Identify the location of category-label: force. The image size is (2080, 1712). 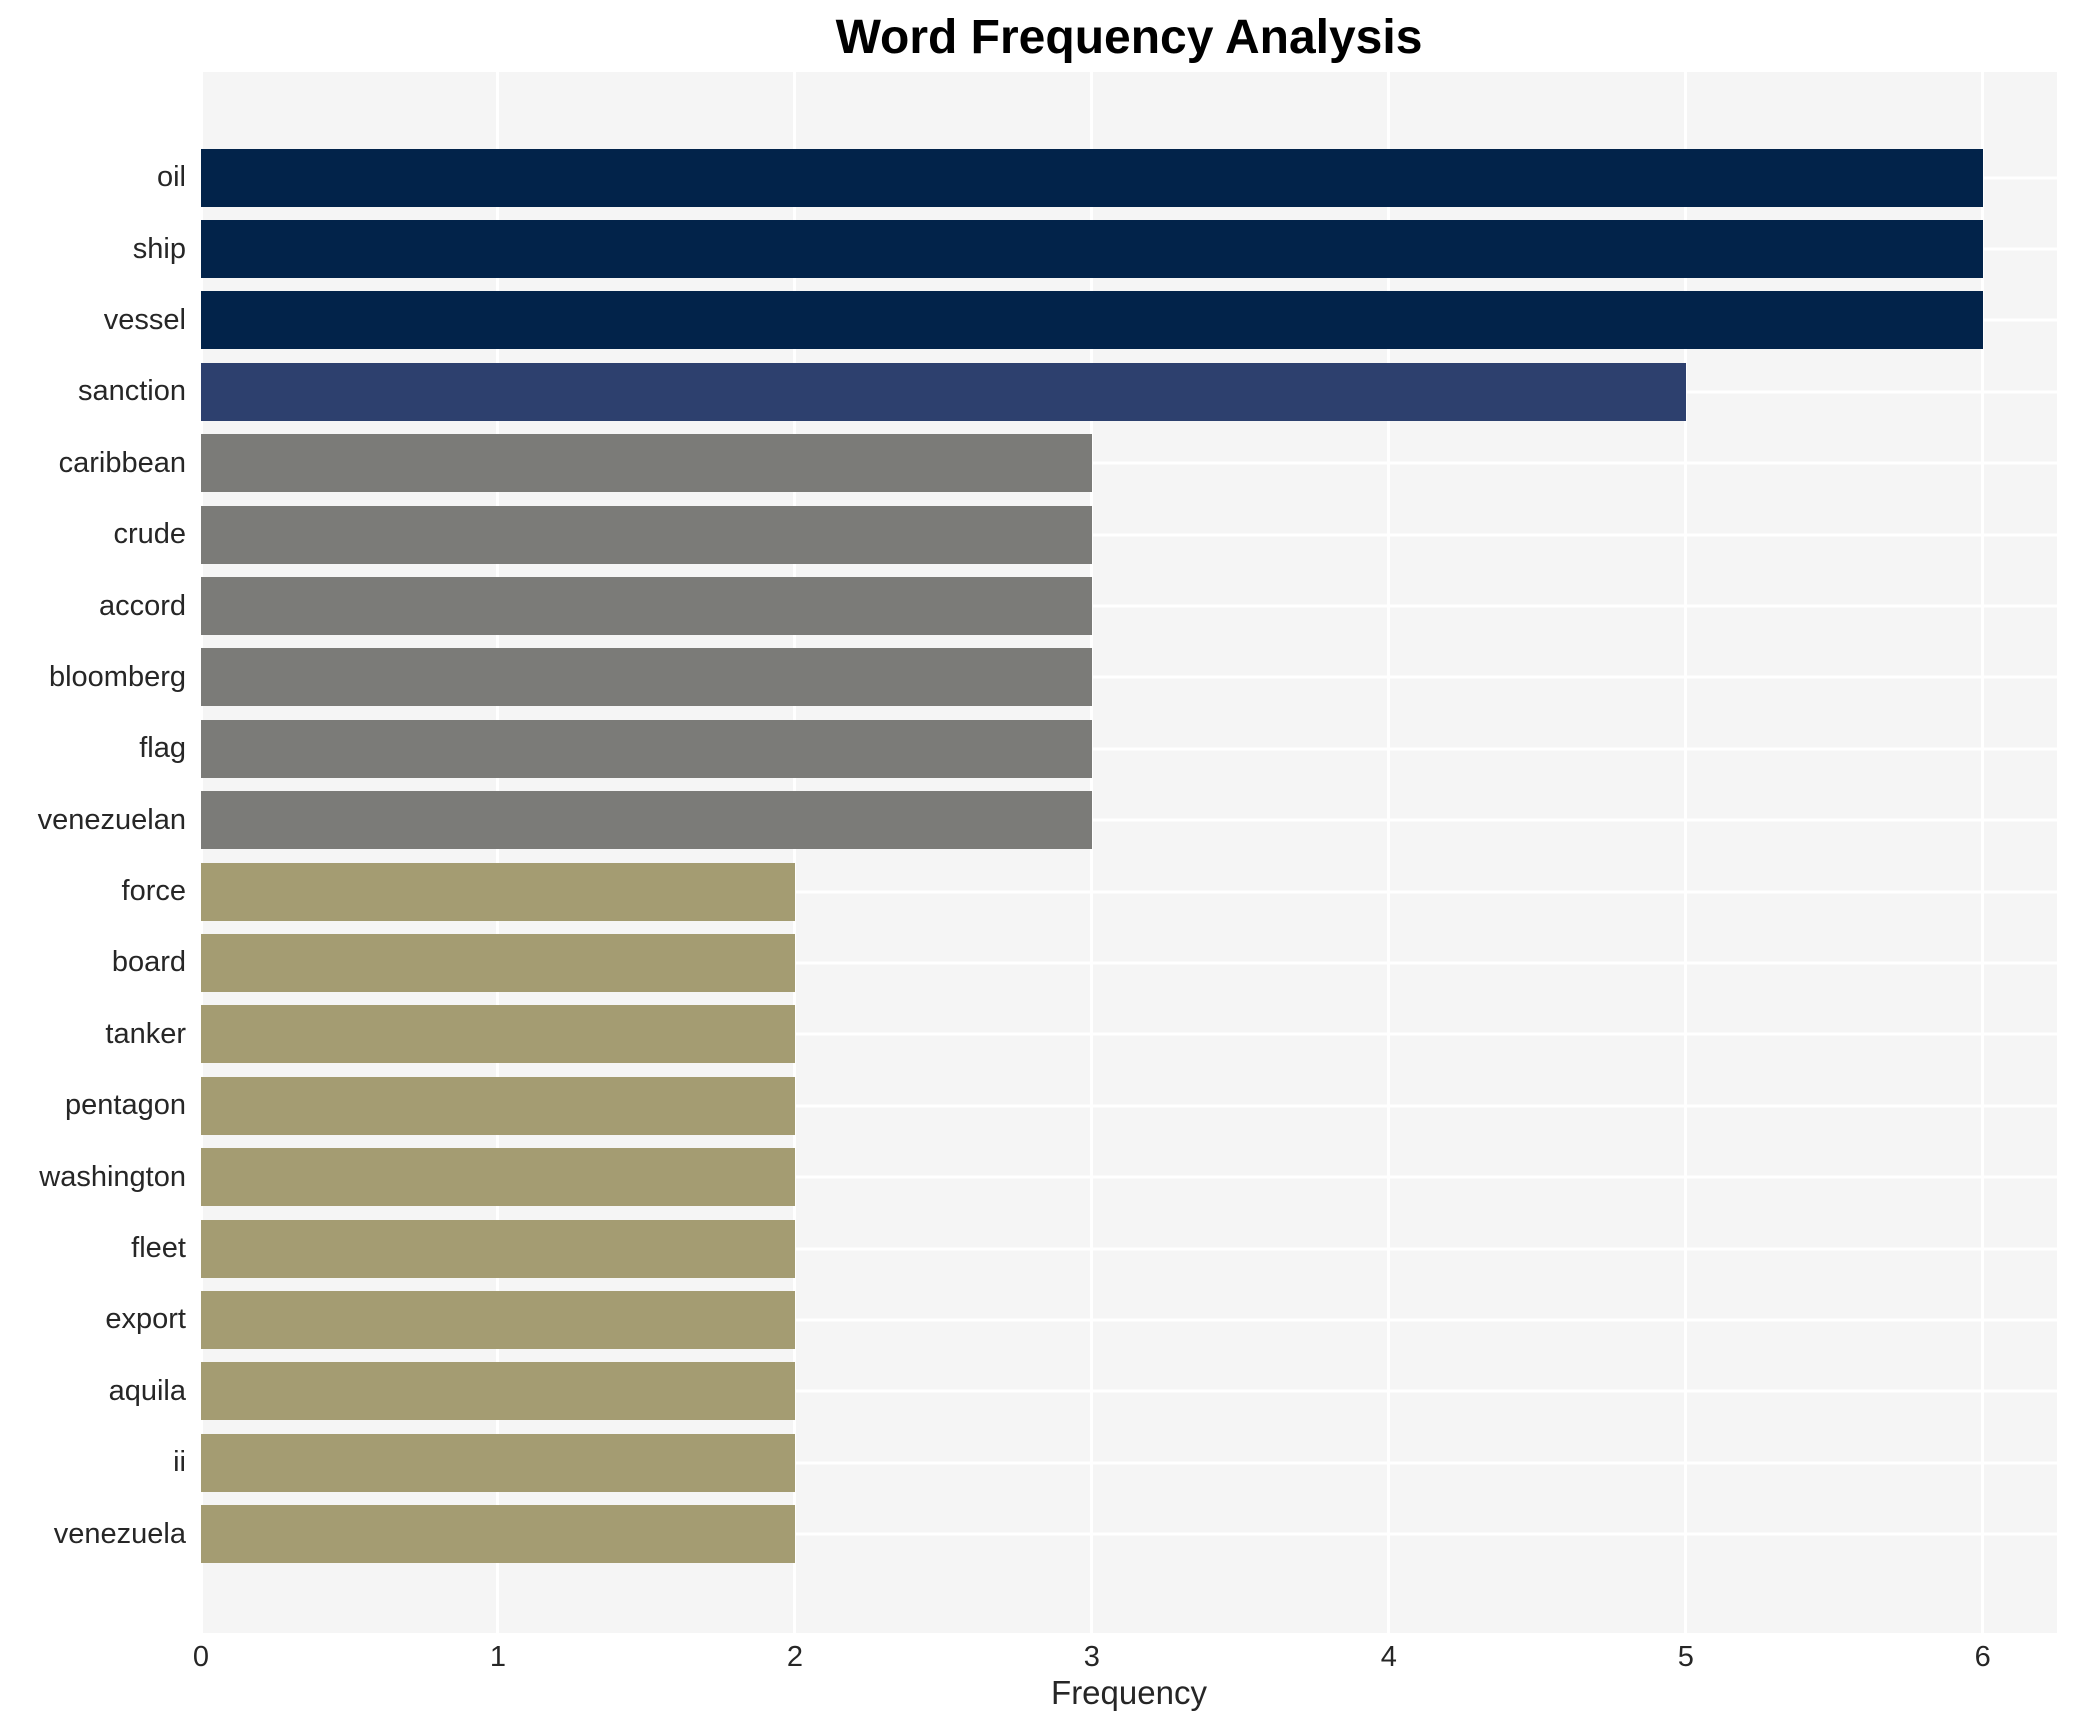
(153, 891).